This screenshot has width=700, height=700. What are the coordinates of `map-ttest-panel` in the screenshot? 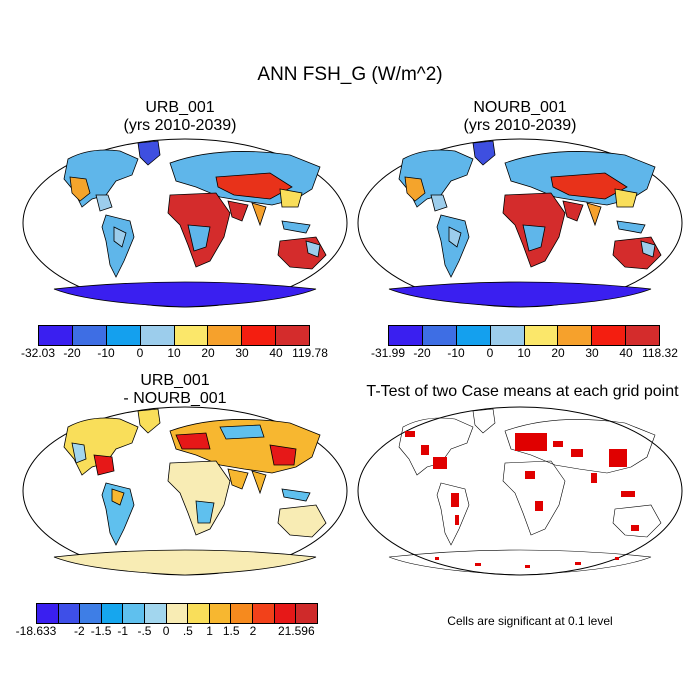 It's located at (520, 491).